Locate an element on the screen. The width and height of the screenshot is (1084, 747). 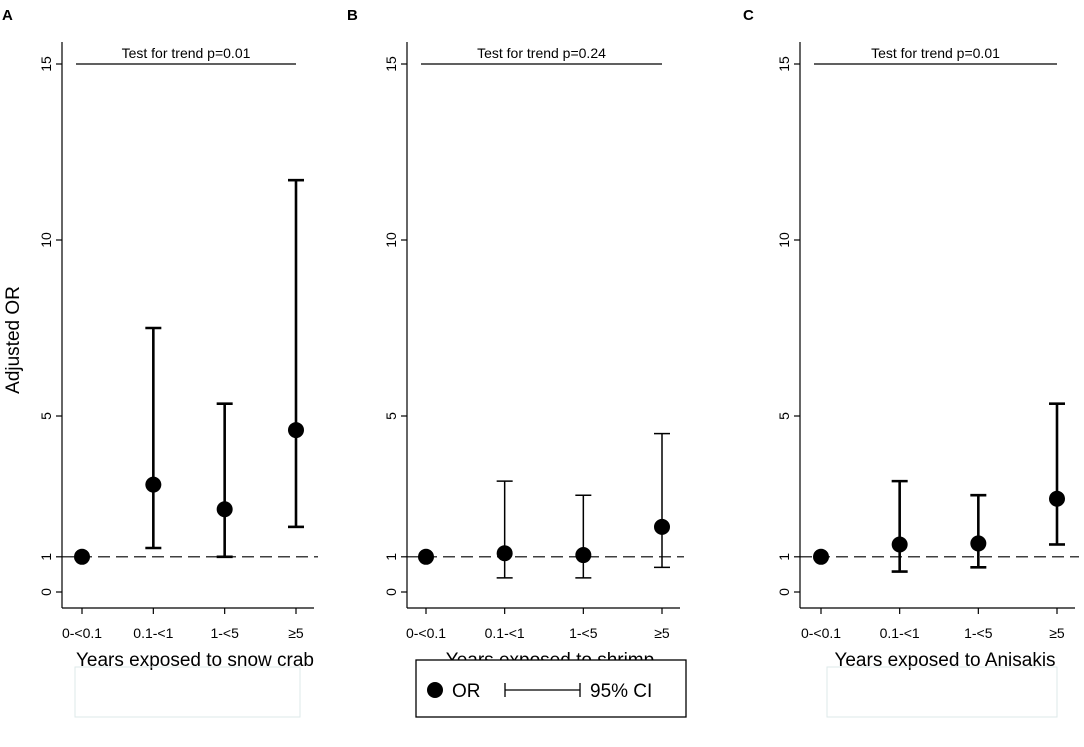
panel-c-x-tick-label: ≥5 is located at coordinates (1057, 633).